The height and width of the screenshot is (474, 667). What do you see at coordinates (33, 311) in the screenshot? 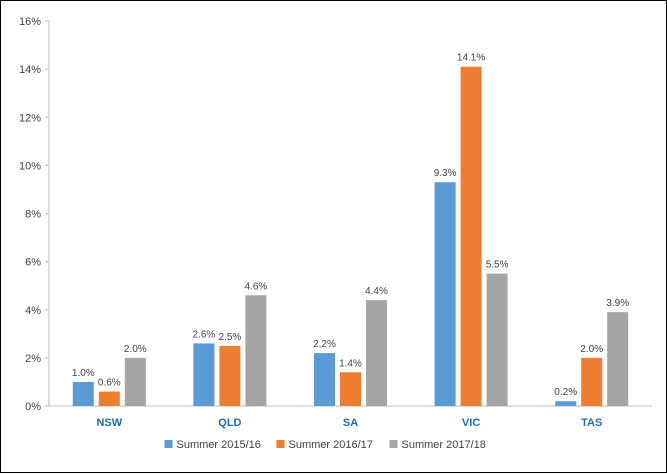
I see `y-tick-label: 4%` at bounding box center [33, 311].